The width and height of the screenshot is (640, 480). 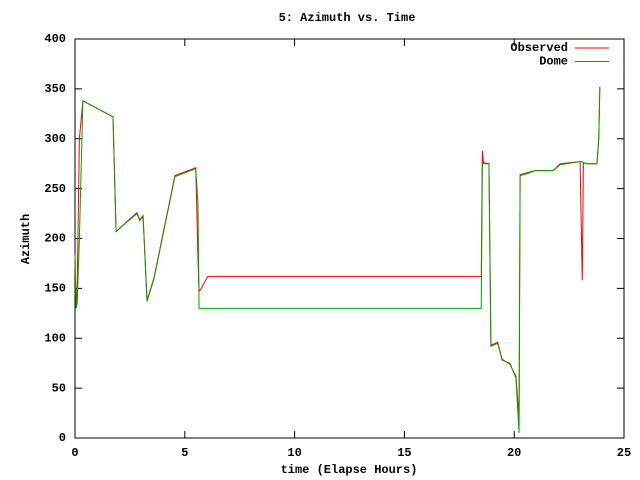 I want to click on legend-label: Observed, so click(x=539, y=48).